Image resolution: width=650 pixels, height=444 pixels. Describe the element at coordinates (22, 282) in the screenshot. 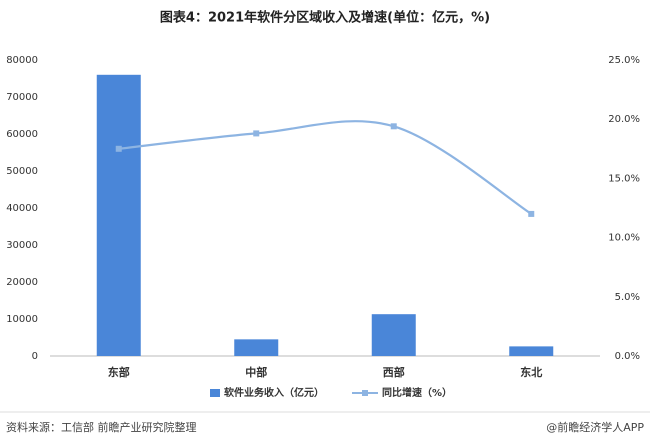

I see `y-tick-label: 20000` at that location.